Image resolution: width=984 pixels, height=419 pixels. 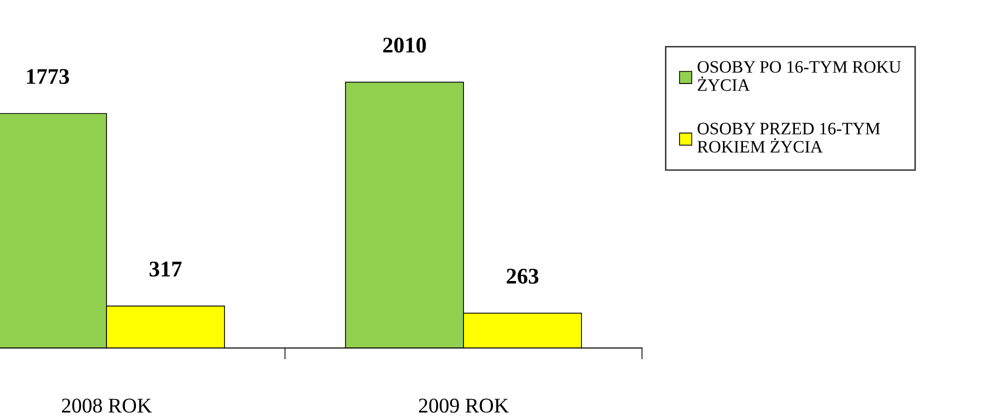 What do you see at coordinates (48, 76) in the screenshot?
I see `data-label: 1773` at bounding box center [48, 76].